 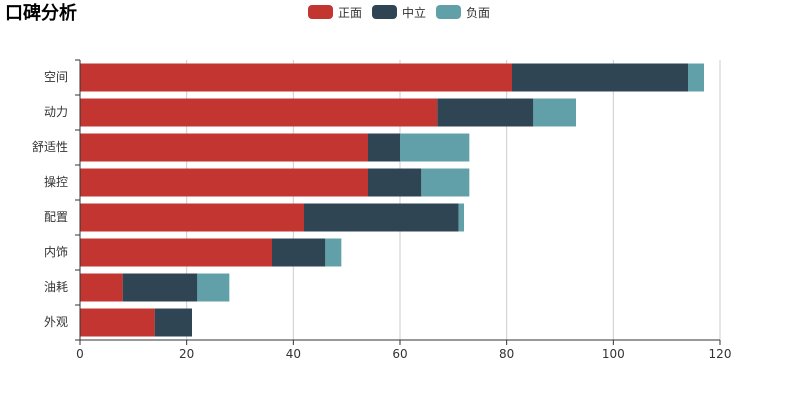 What do you see at coordinates (56, 217) in the screenshot?
I see `y-tick-label: 配置` at bounding box center [56, 217].